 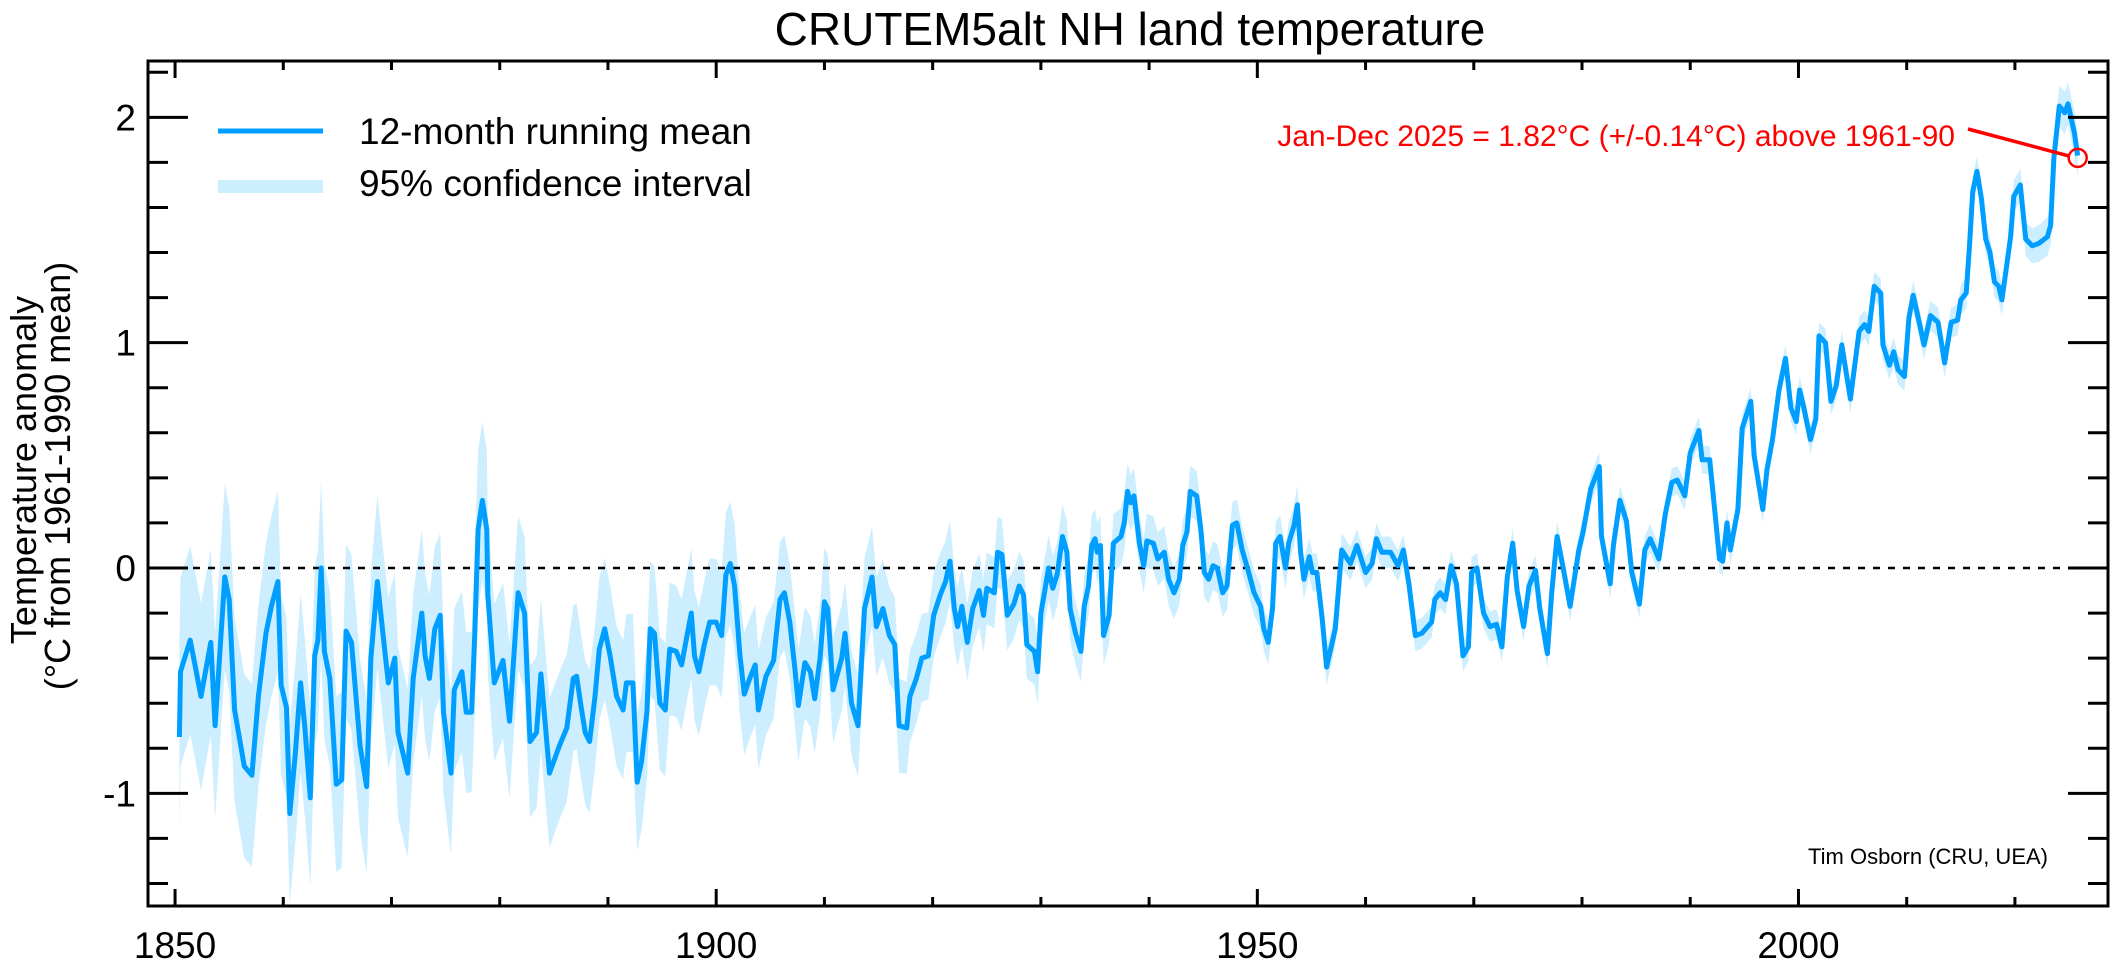 What do you see at coordinates (2077, 158) in the screenshot?
I see `annotation-marker-circle` at bounding box center [2077, 158].